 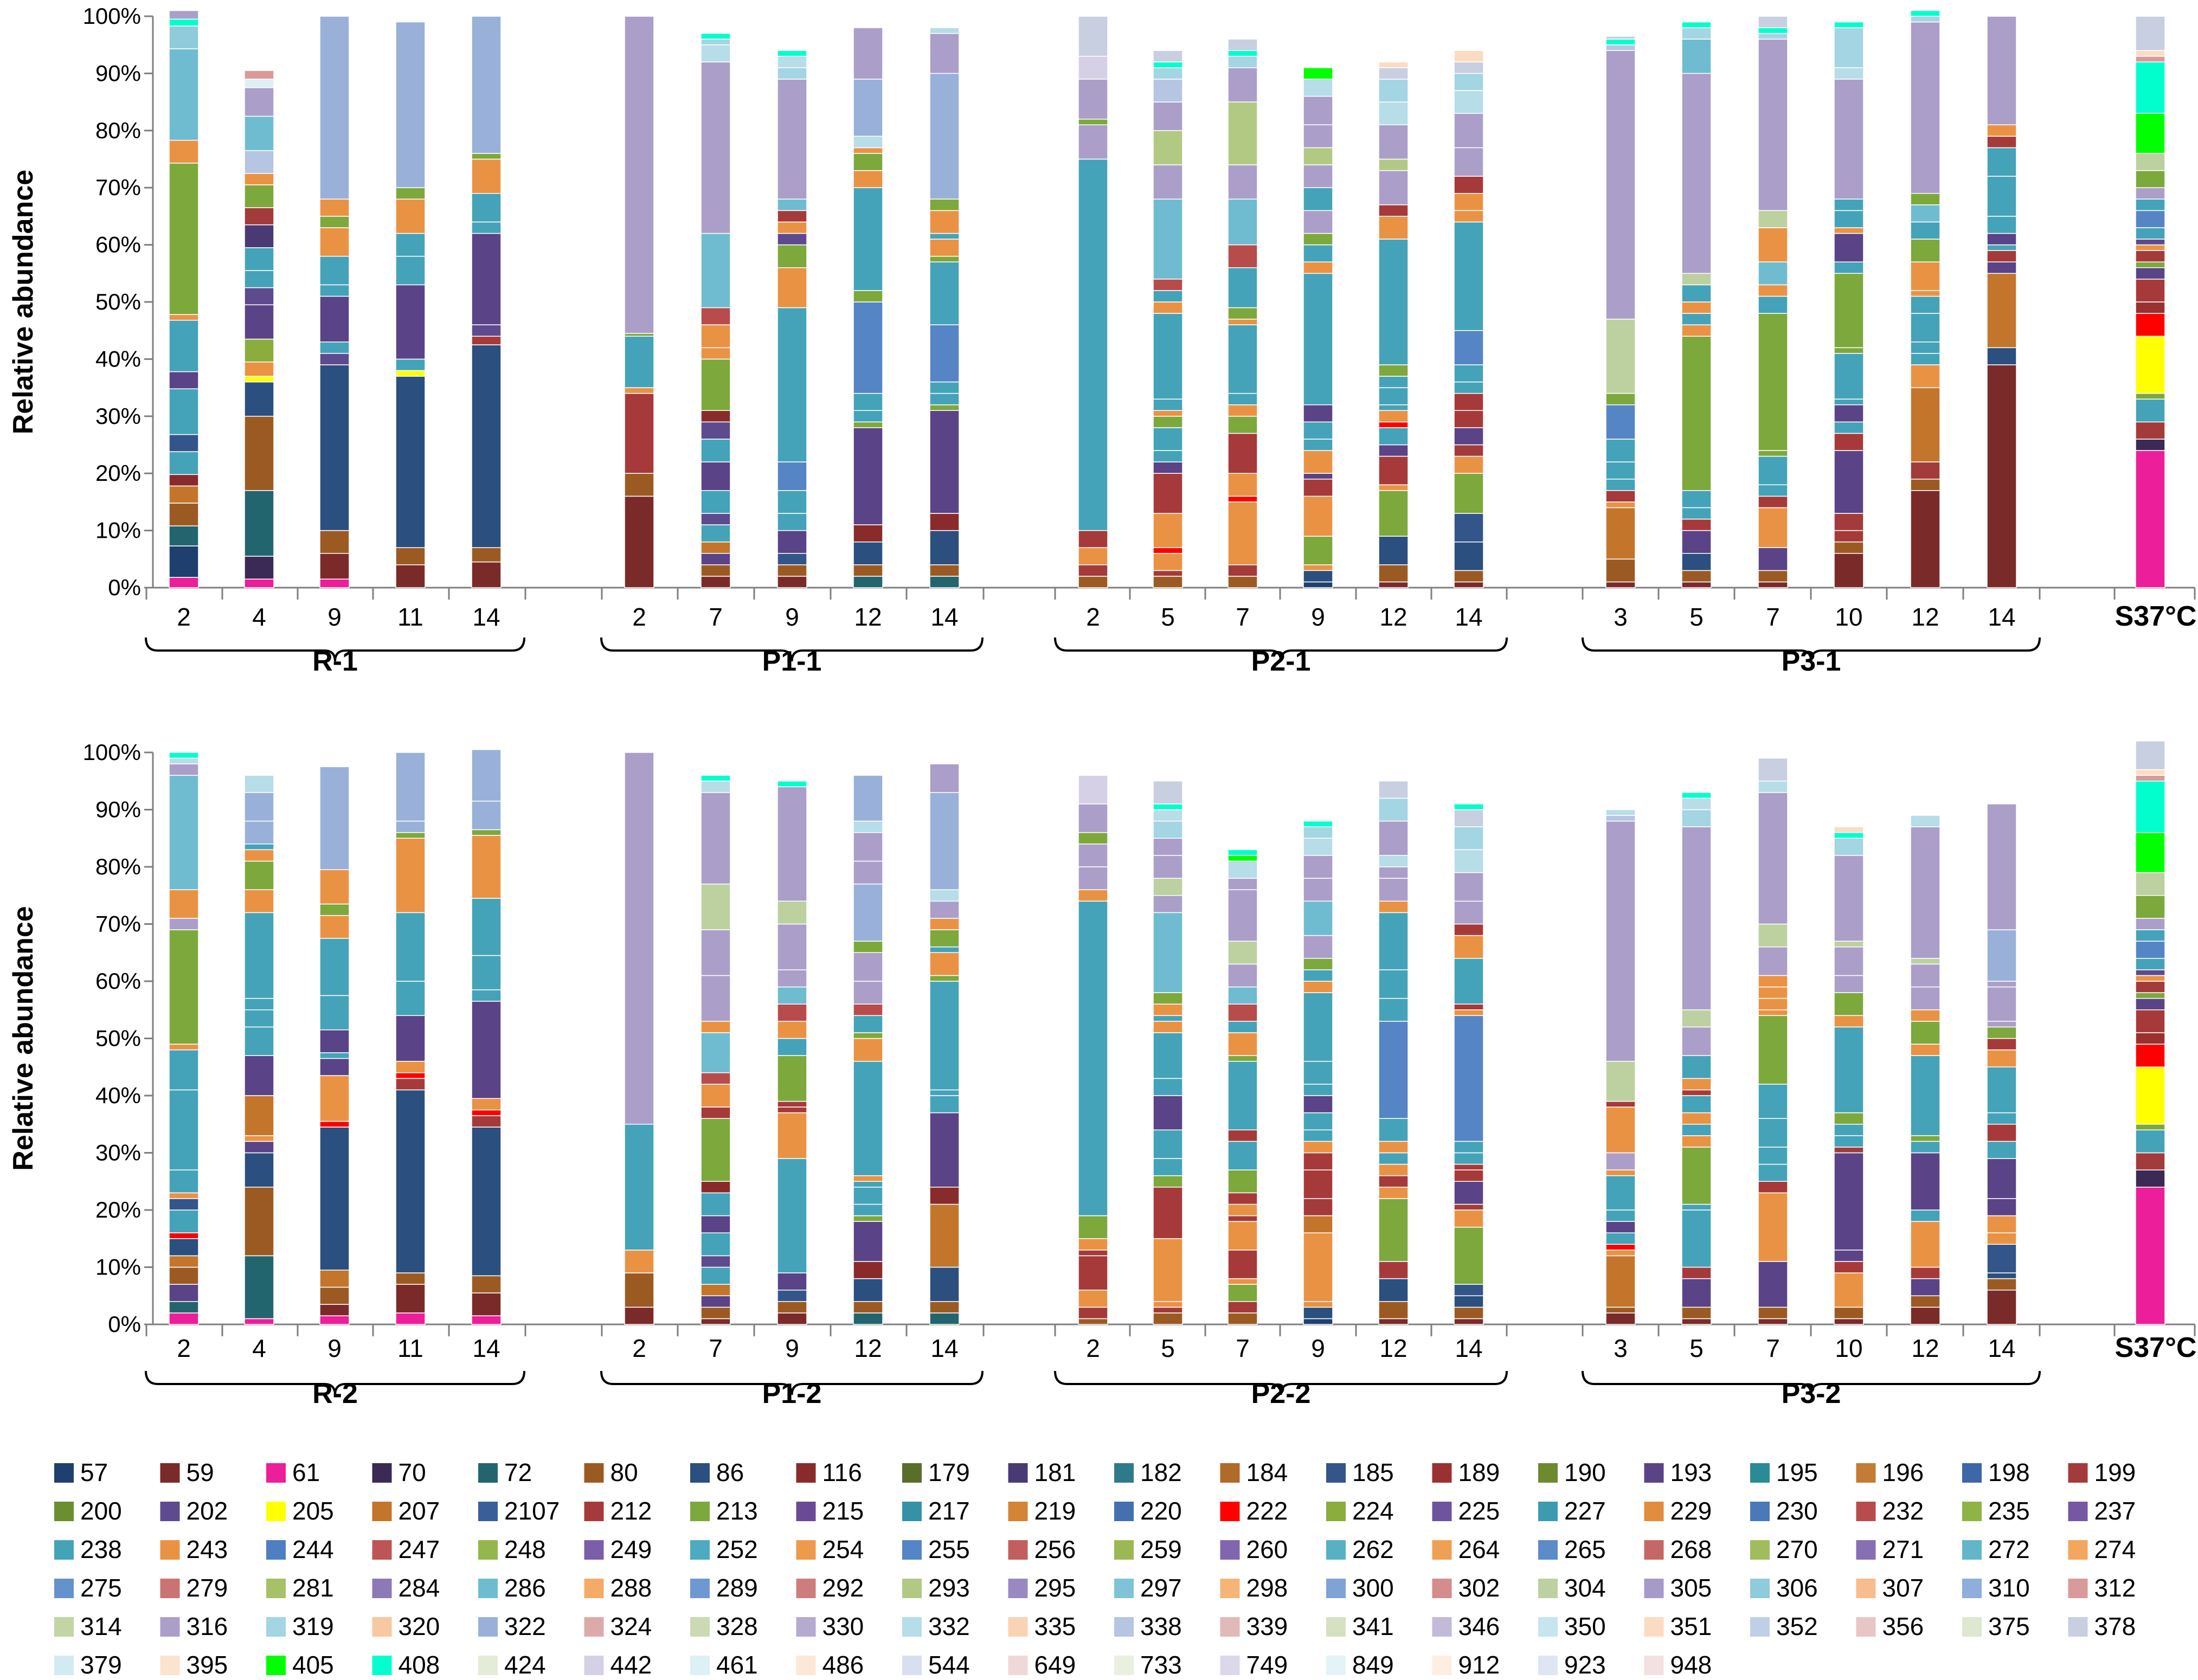 What do you see at coordinates (406, 1626) in the screenshot?
I see `legend-item: 320` at bounding box center [406, 1626].